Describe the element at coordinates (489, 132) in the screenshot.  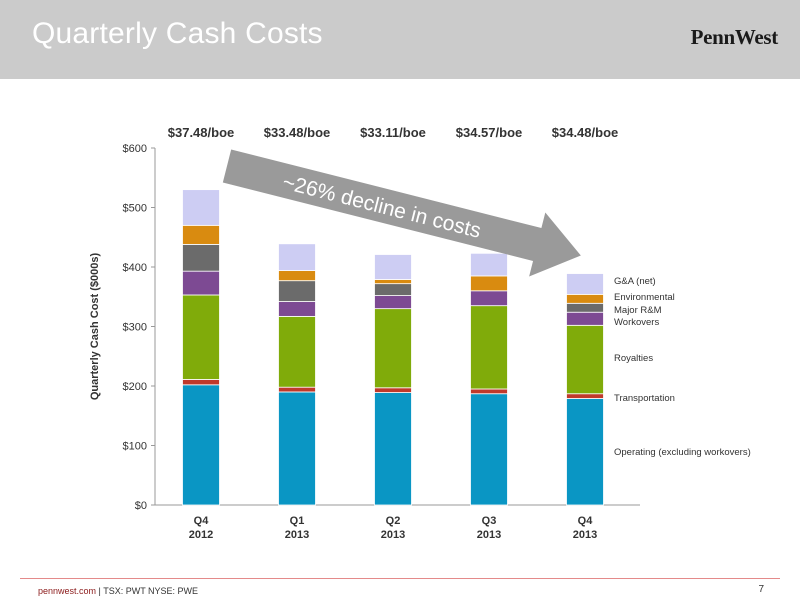
I see `per-boe-label: $34.57/boe` at that location.